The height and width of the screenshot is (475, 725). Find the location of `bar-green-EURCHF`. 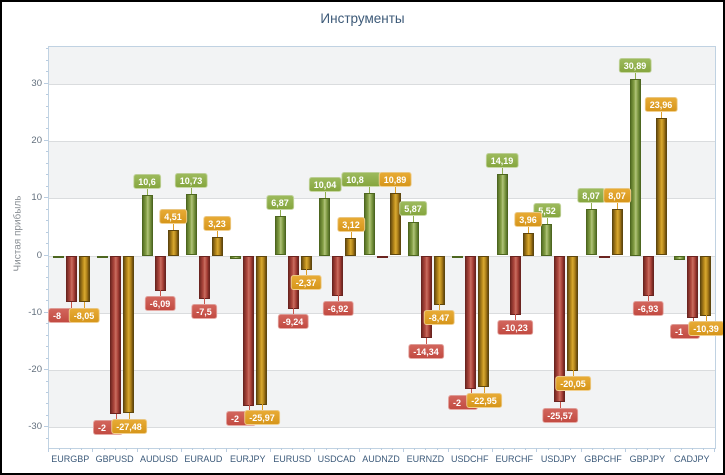

bar-green-EURCHF is located at coordinates (502, 214).